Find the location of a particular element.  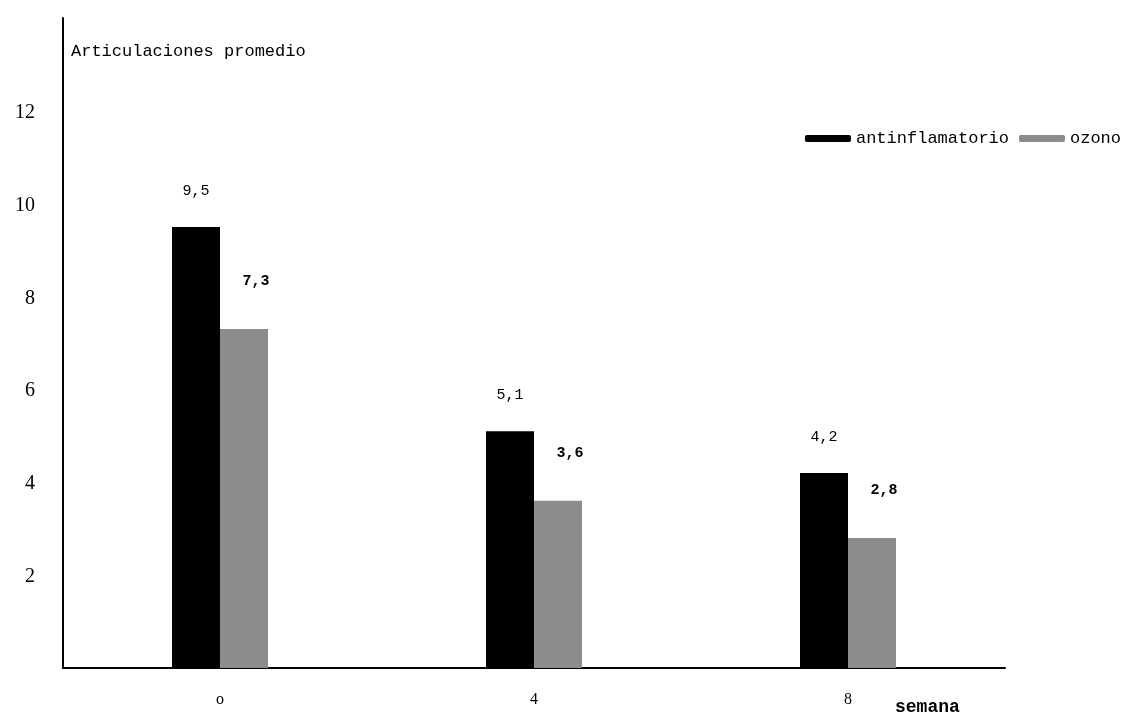

x-axis-title: semana is located at coordinates (928, 707).